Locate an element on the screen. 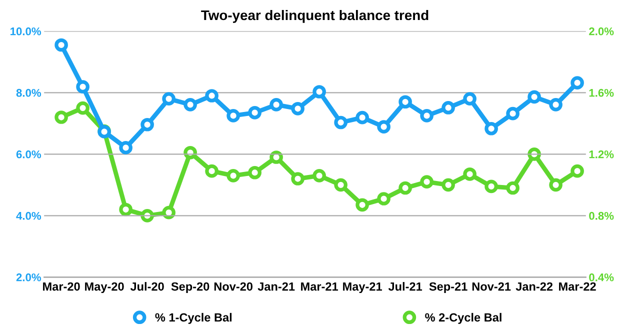 The width and height of the screenshot is (630, 328). x-tick-label: May-21 is located at coordinates (362, 288).